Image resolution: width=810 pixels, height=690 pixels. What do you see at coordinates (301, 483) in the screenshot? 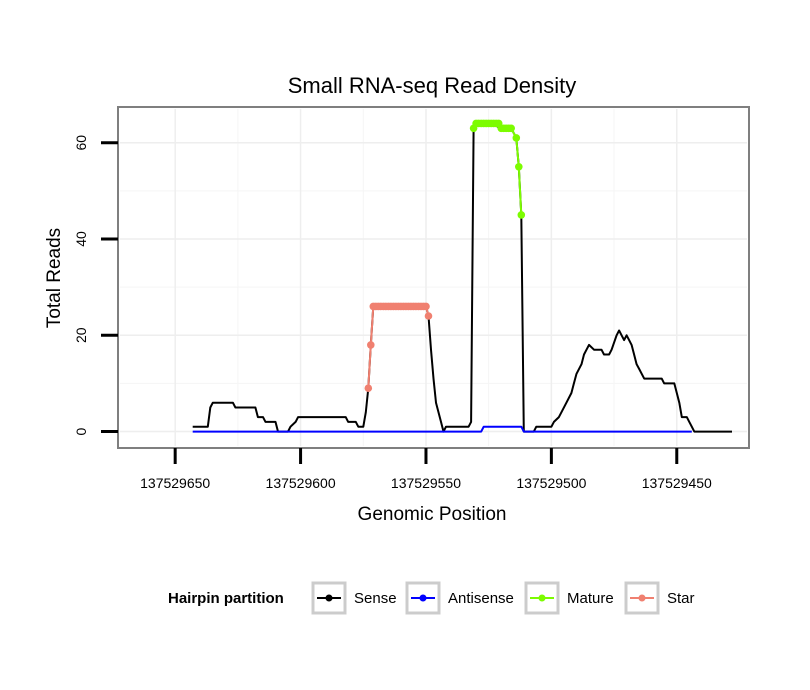
I see `x-tick-label: 137529600` at bounding box center [301, 483].